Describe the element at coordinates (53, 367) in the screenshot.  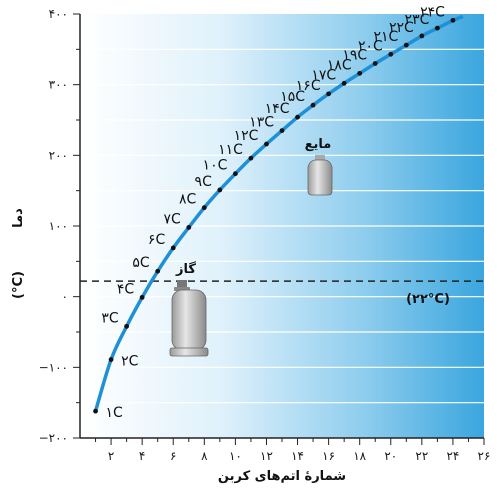
I see `y-tick-label: −۱۰۰` at that location.